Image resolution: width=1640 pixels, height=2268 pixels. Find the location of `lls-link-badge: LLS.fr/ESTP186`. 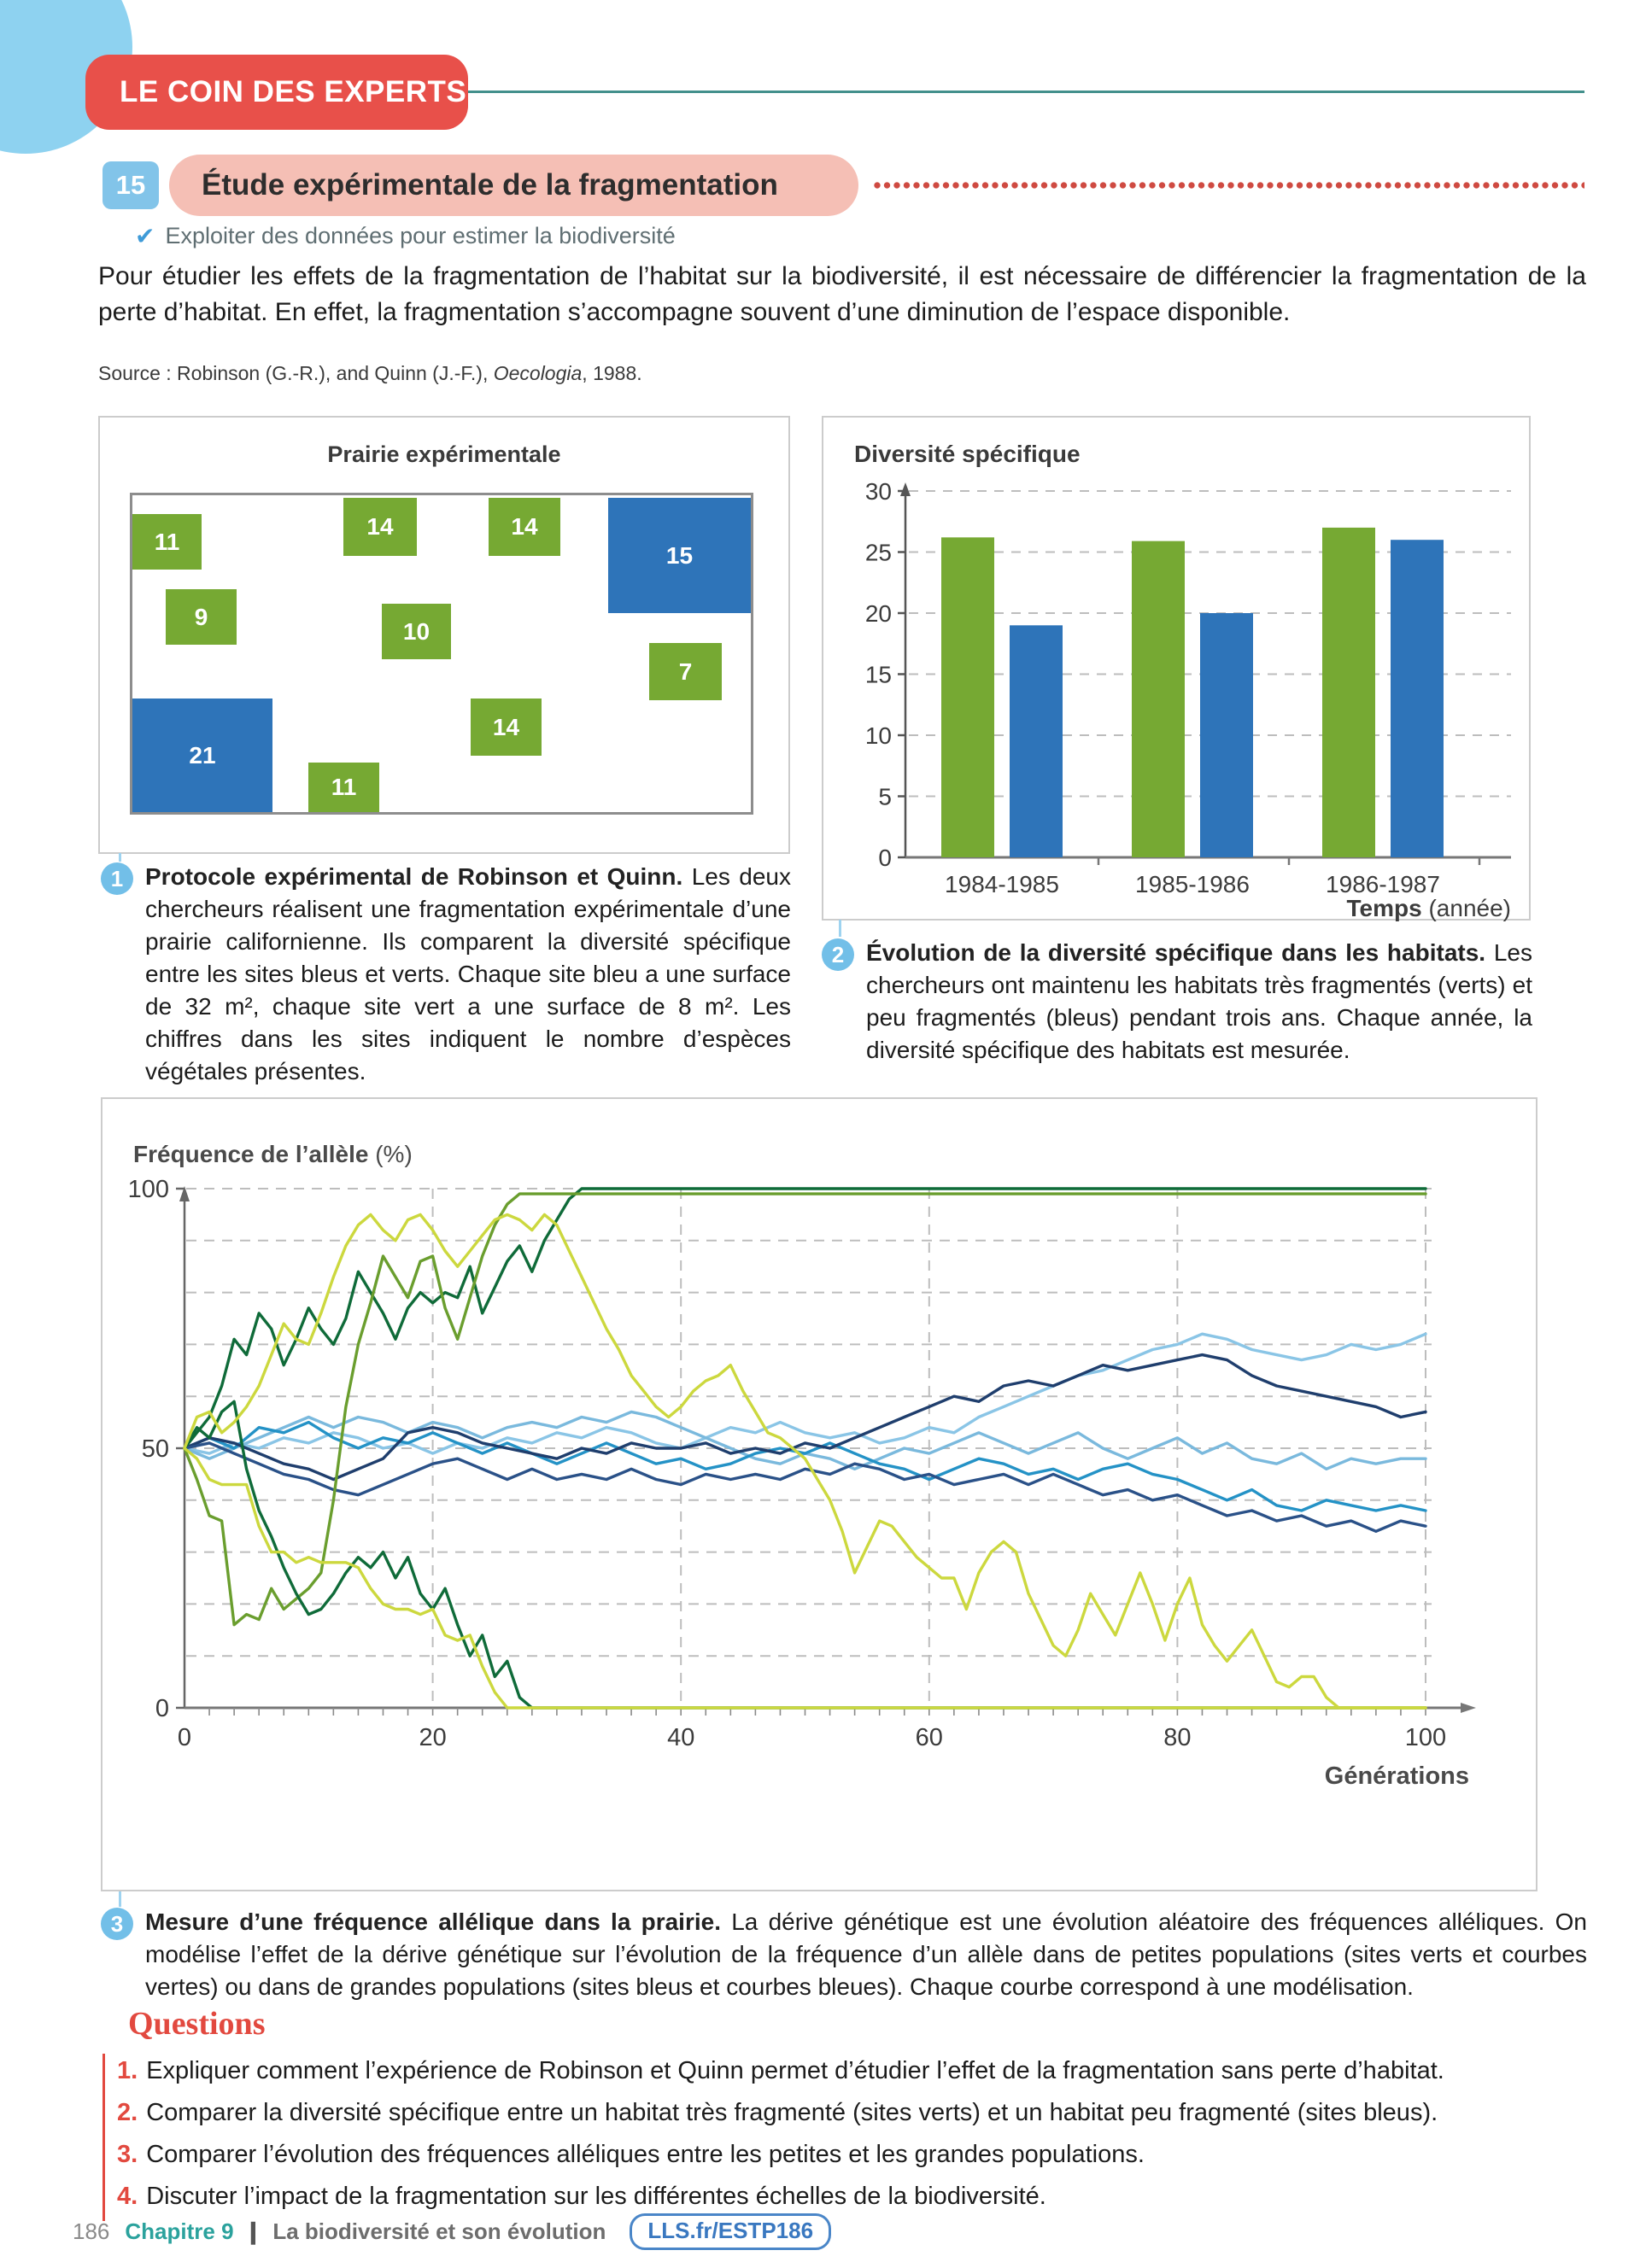

lls-link-badge: LLS.fr/ESTP186 is located at coordinates (731, 2231).